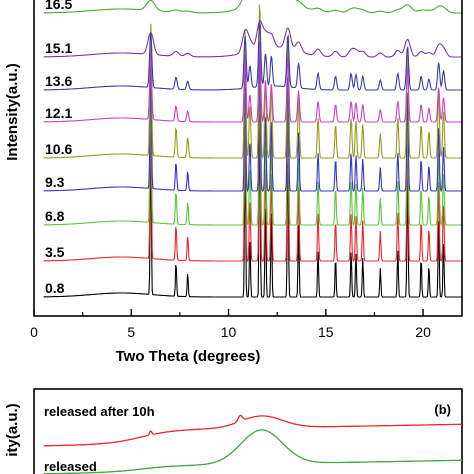  Describe the element at coordinates (442, 409) in the screenshot. I see `panel-b-label: (b)` at that location.